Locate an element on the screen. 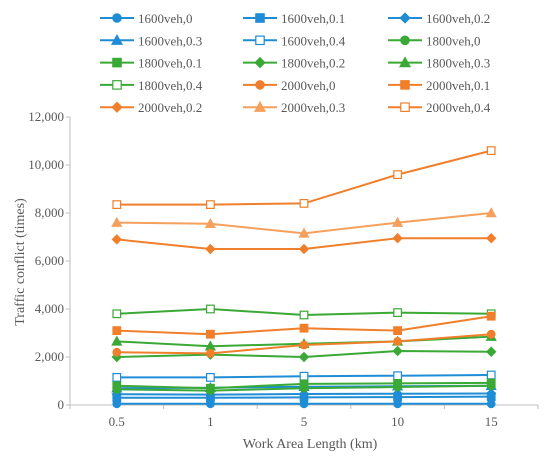 The height and width of the screenshot is (463, 550). legend-label: 1800veh,0 is located at coordinates (453, 40).